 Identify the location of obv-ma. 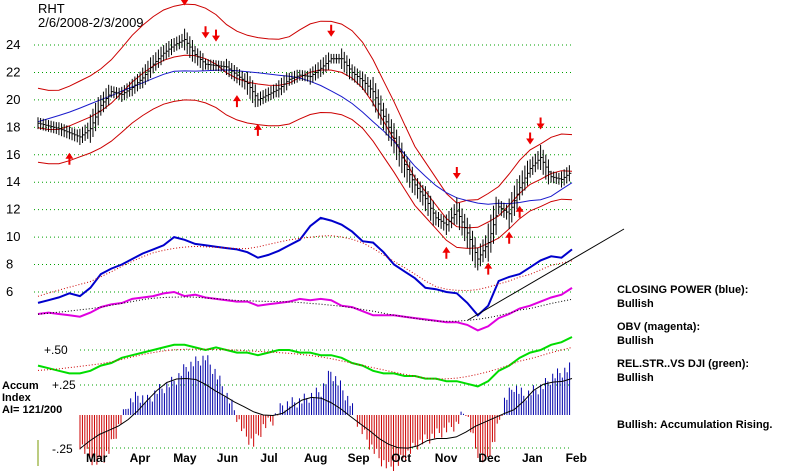
(305, 309).